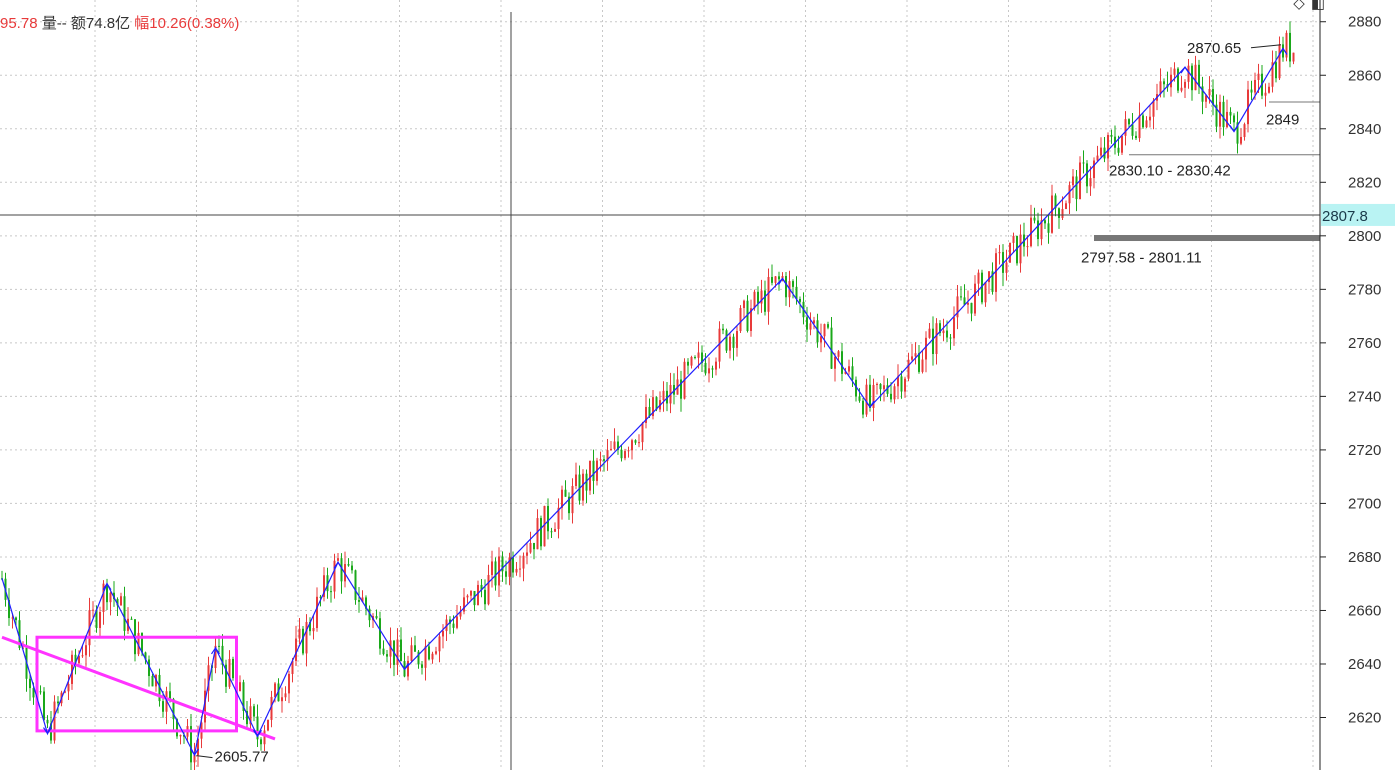 The image size is (1395, 770). I want to click on change-value: 10.26(0.38%), so click(194, 23).